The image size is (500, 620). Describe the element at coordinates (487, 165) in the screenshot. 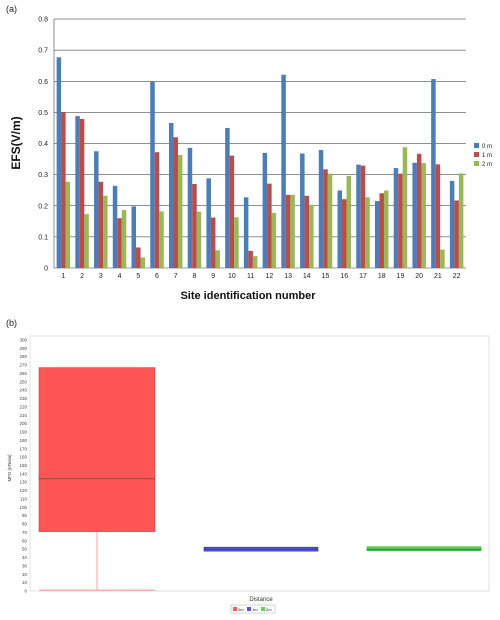

I see `legend-label: 2 m` at that location.